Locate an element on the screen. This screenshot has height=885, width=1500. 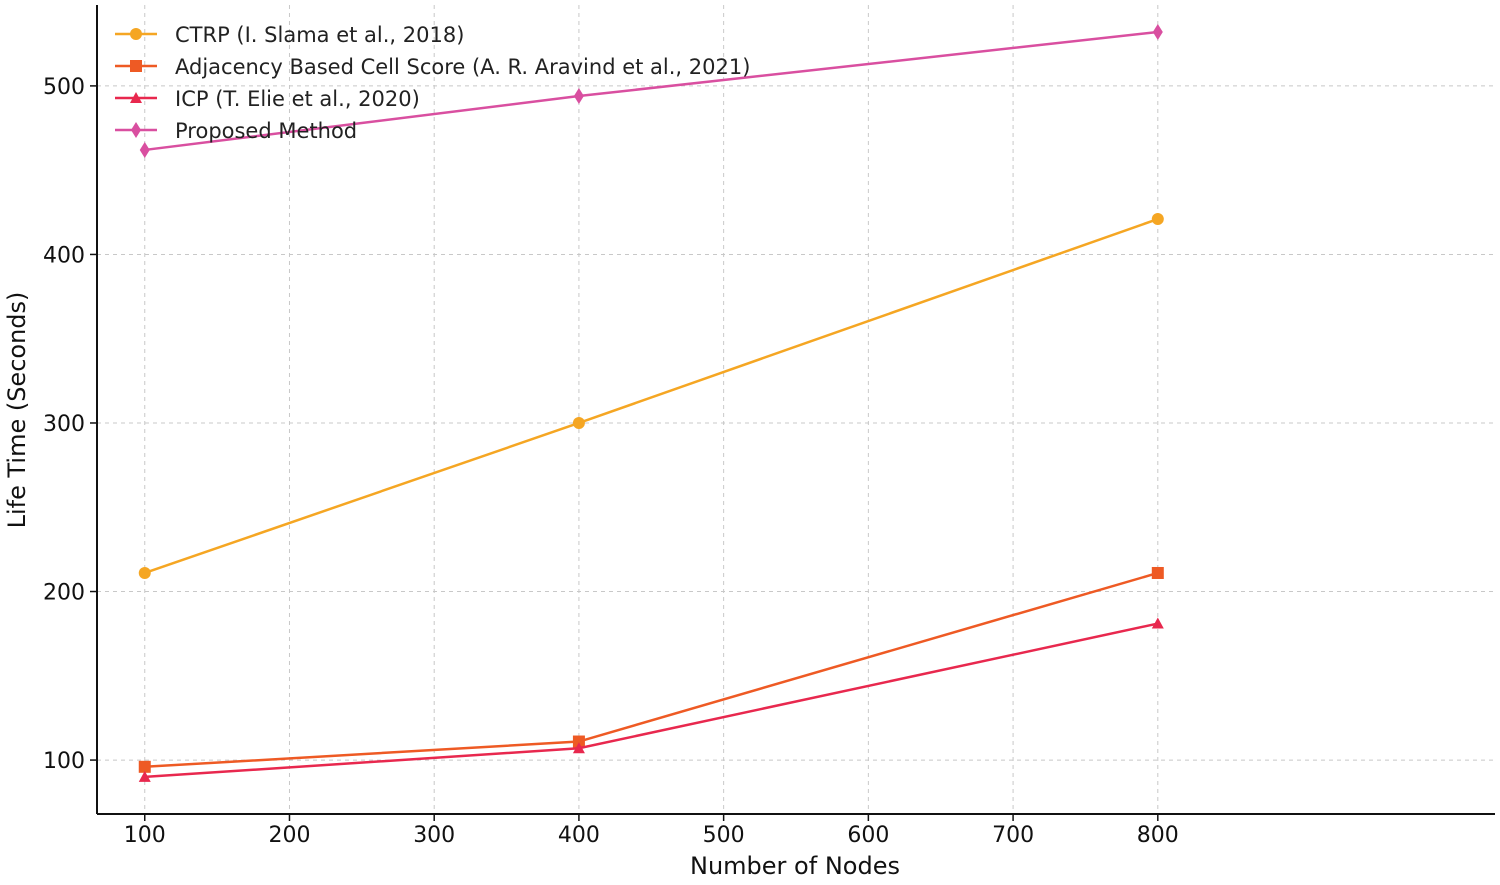
x-tick-label: 200 is located at coordinates (289, 835).